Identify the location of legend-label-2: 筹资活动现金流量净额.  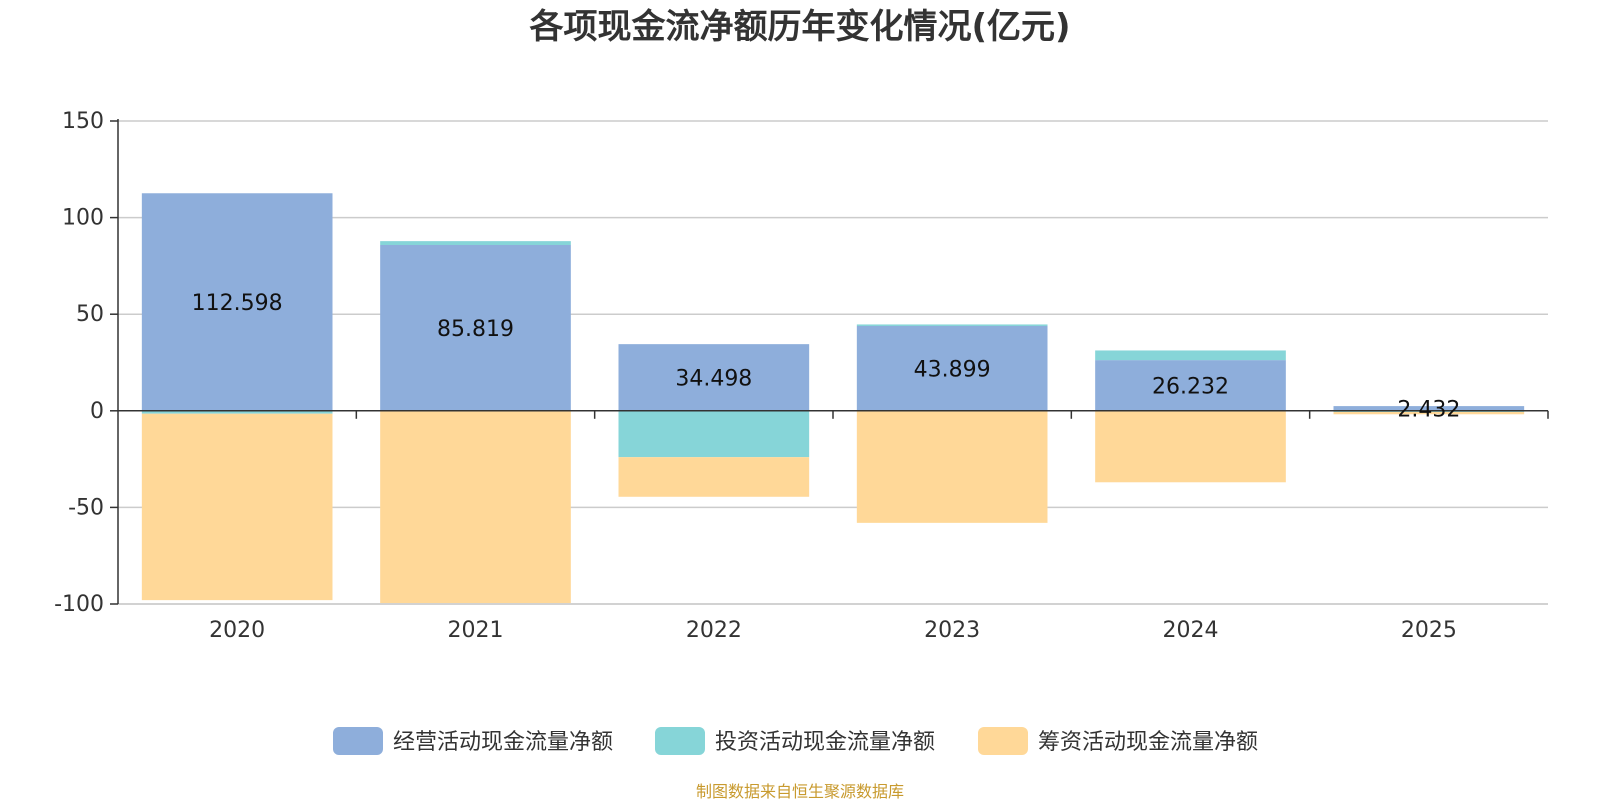
(1148, 742).